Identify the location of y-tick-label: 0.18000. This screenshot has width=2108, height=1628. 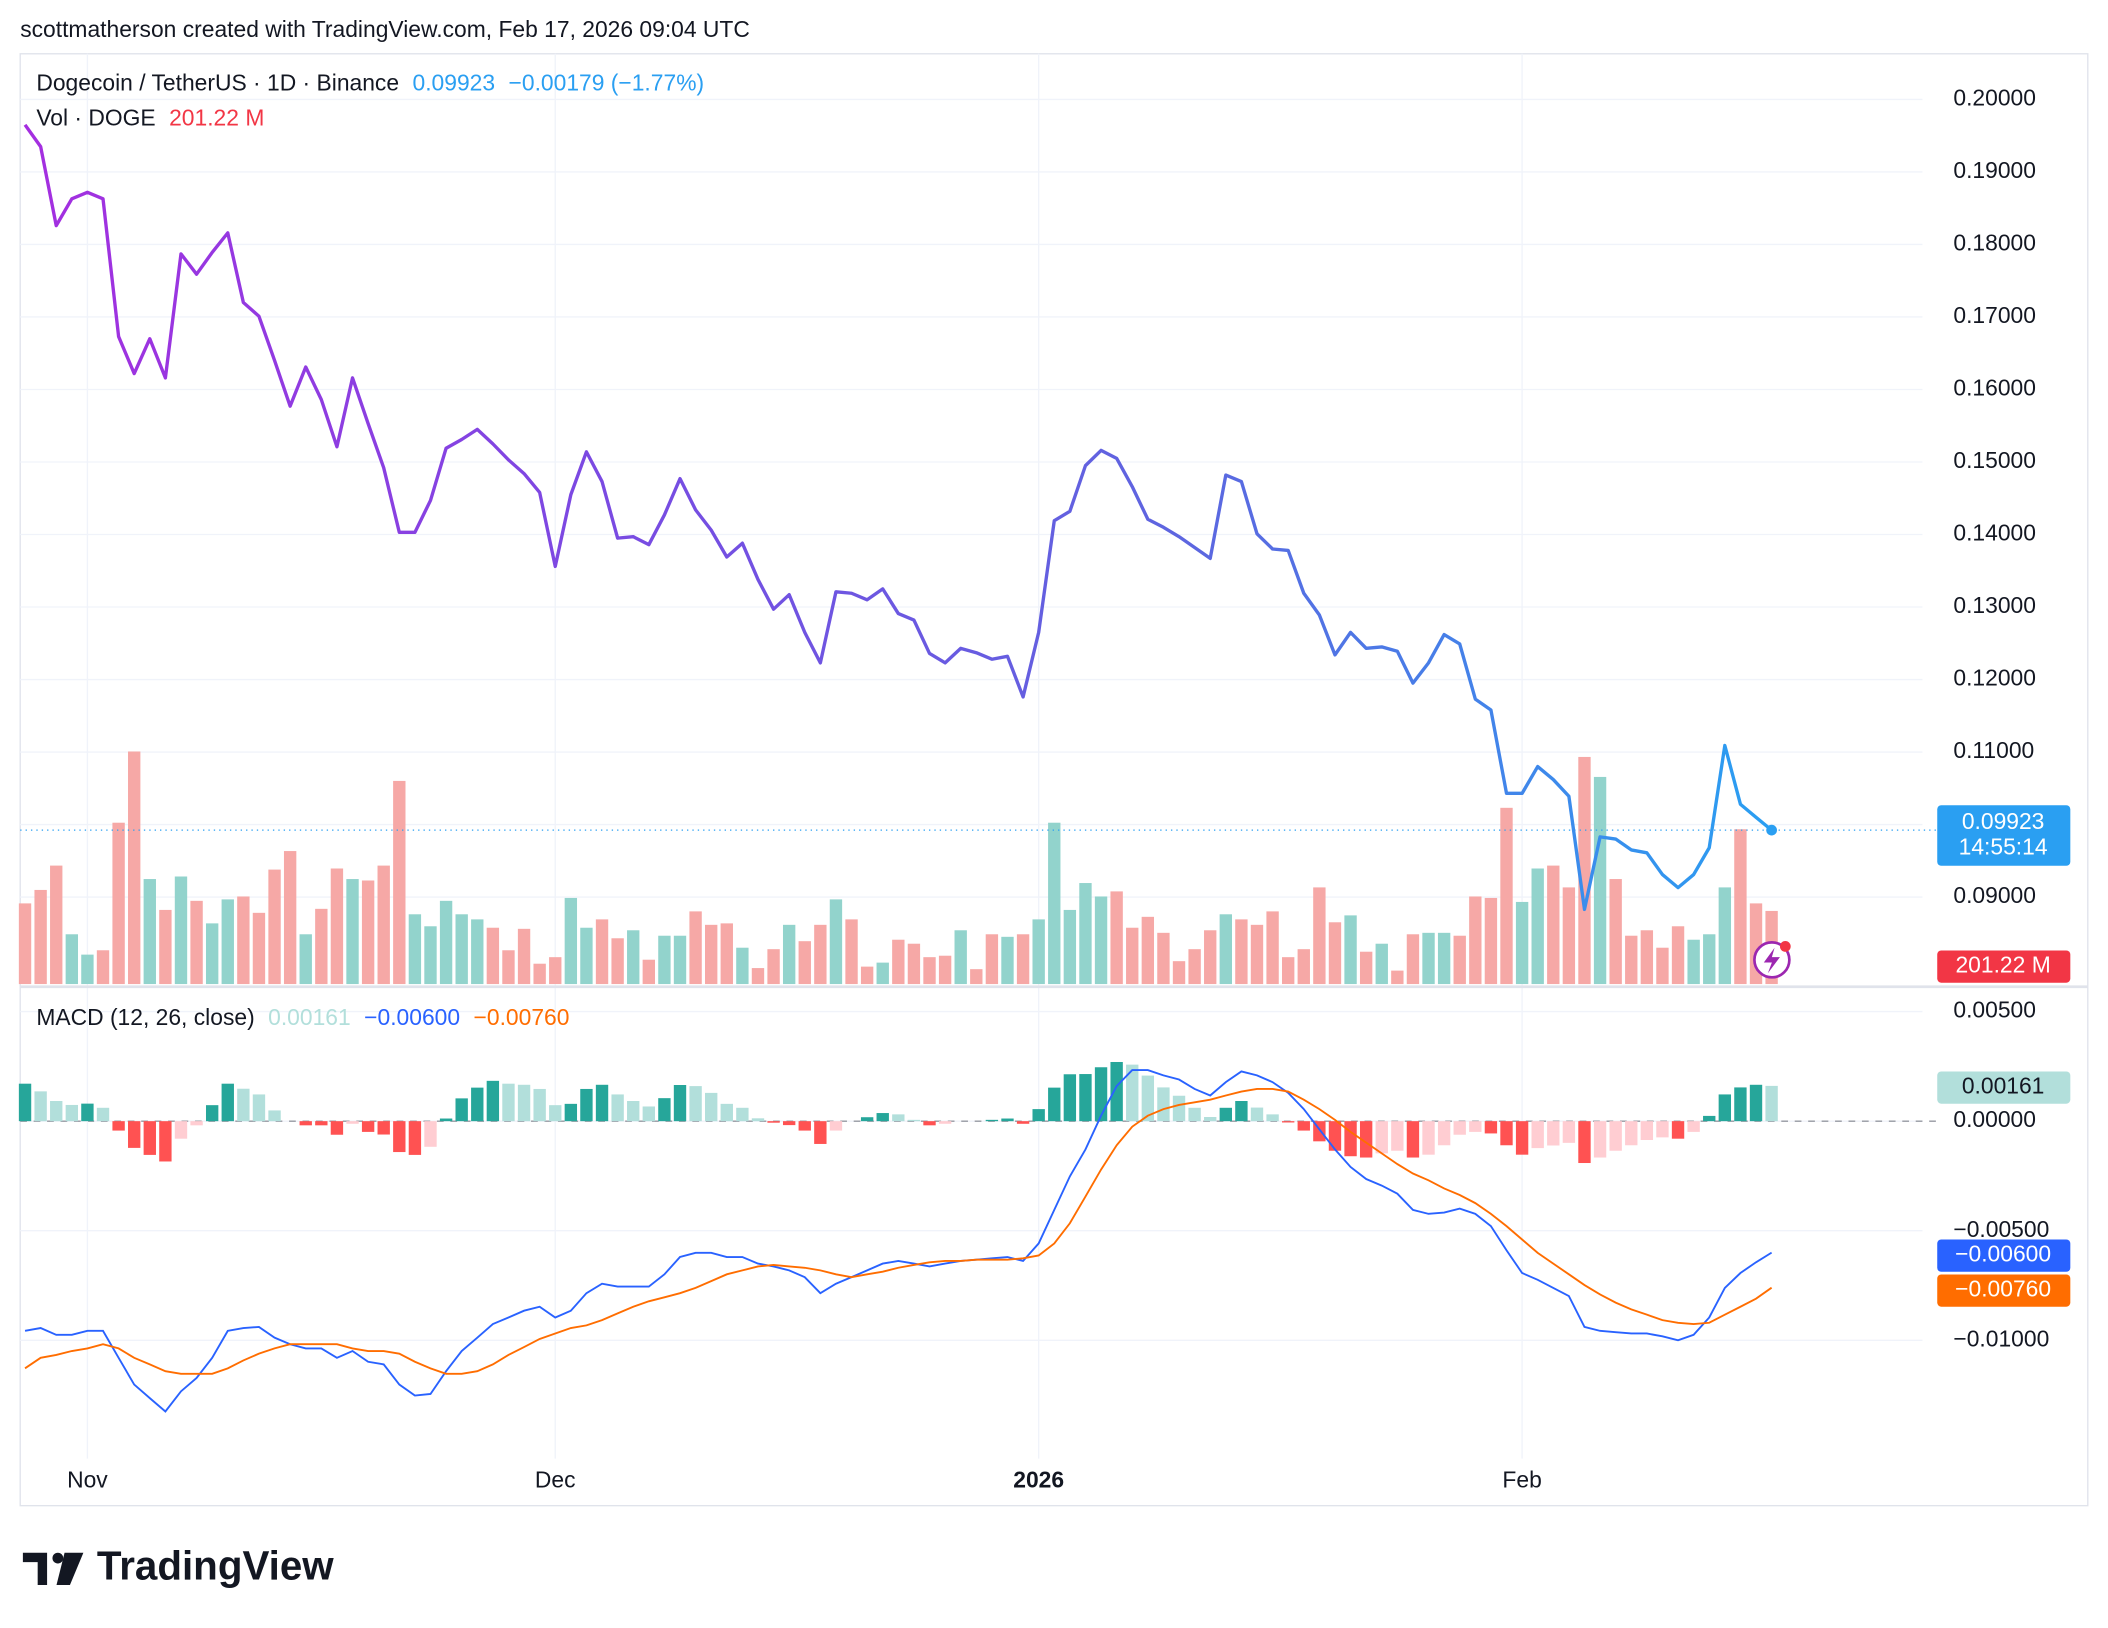
(1994, 243).